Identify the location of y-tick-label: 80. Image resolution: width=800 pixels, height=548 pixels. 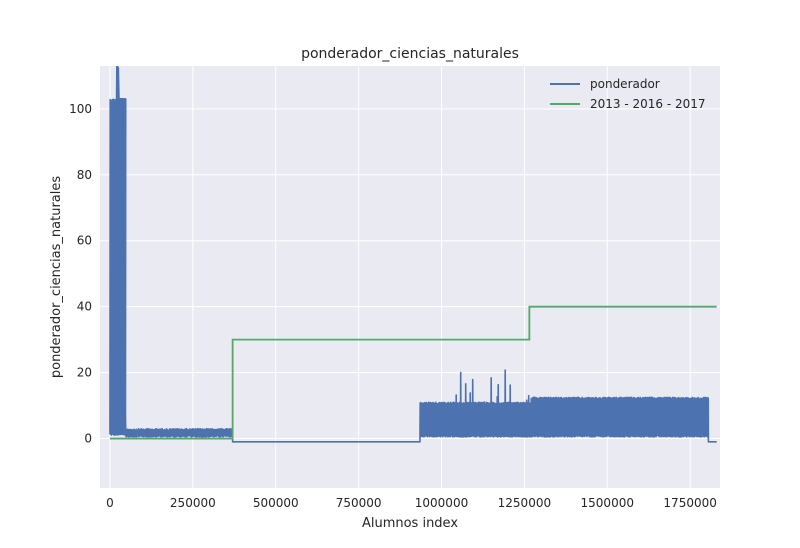
(84, 175).